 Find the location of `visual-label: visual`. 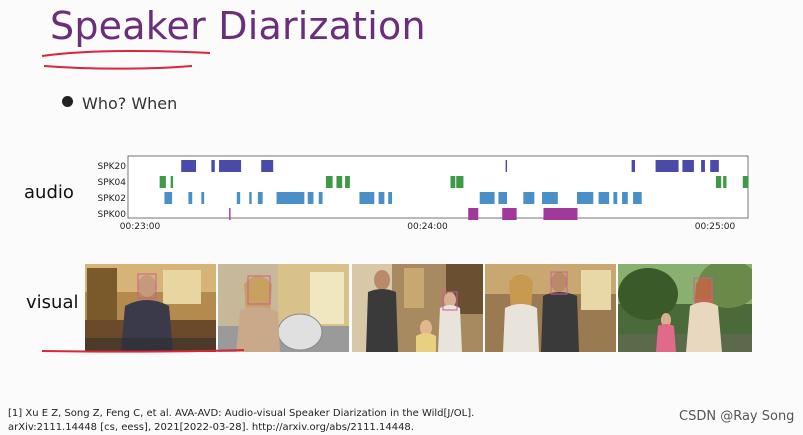

visual-label: visual is located at coordinates (52, 302).